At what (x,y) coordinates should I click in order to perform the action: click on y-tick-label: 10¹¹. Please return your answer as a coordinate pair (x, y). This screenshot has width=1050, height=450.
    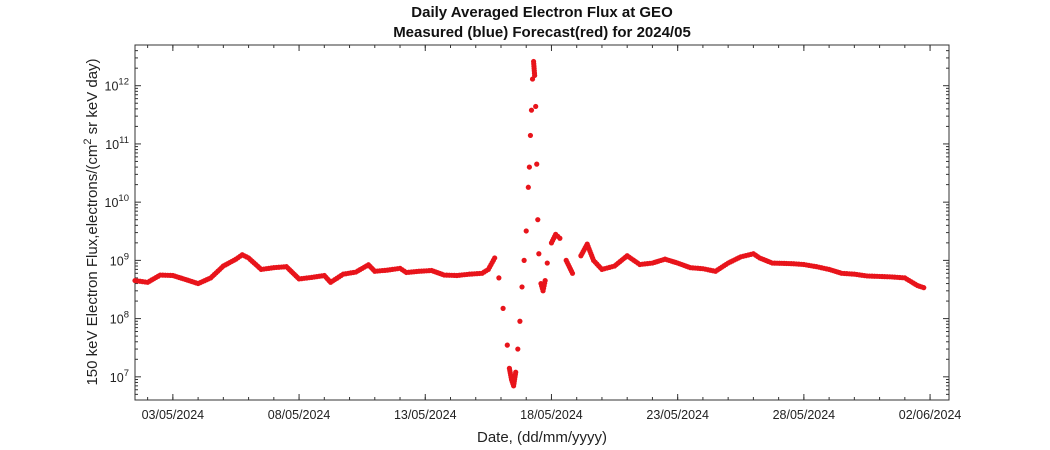
    Looking at the image, I should click on (117, 143).